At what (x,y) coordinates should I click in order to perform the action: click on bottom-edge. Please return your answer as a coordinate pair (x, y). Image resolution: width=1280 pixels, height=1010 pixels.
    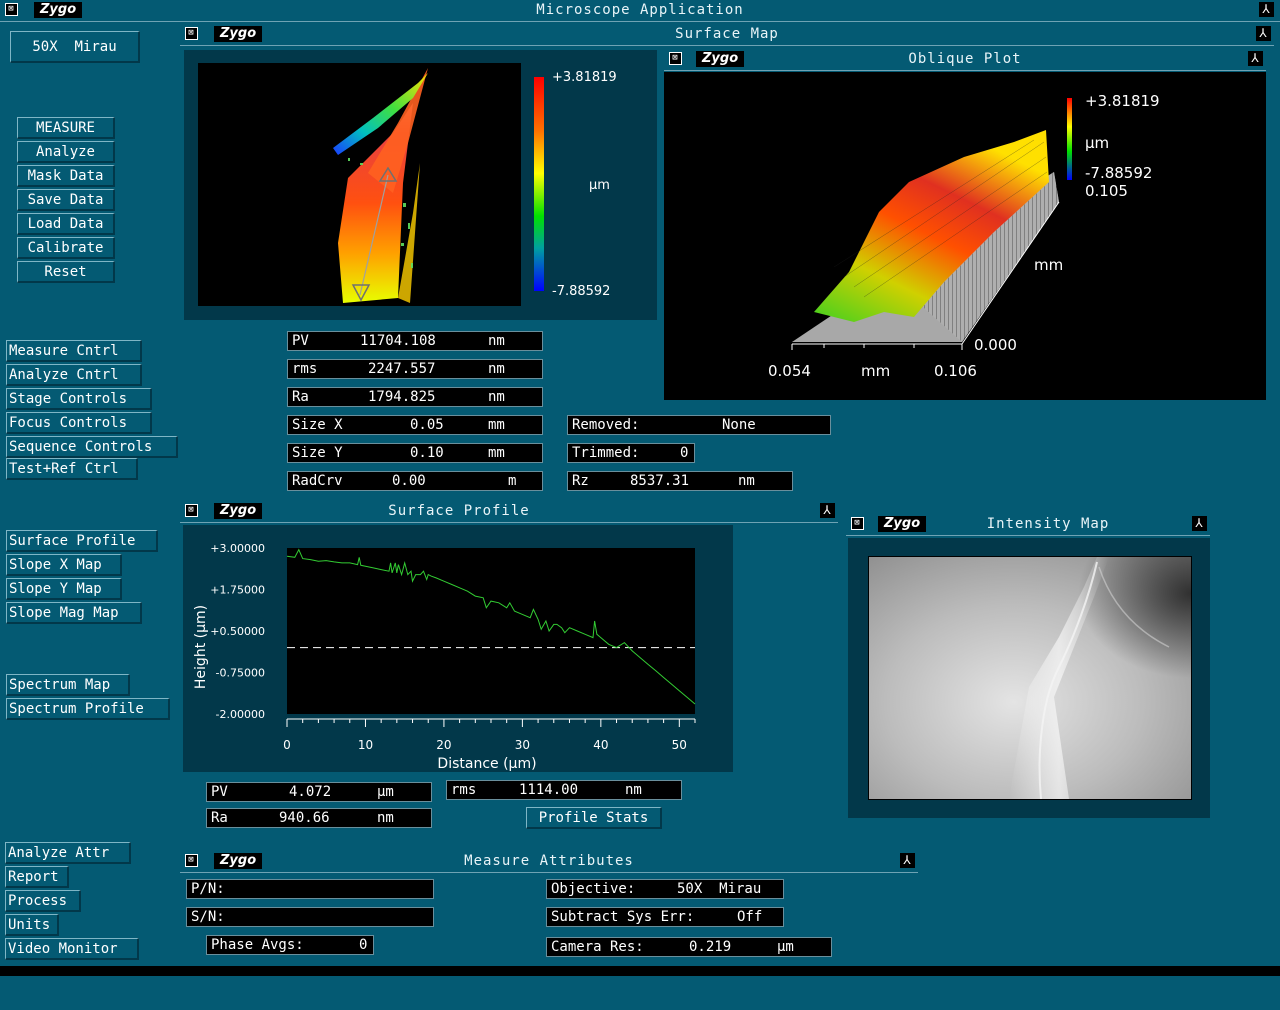
    Looking at the image, I should click on (640, 971).